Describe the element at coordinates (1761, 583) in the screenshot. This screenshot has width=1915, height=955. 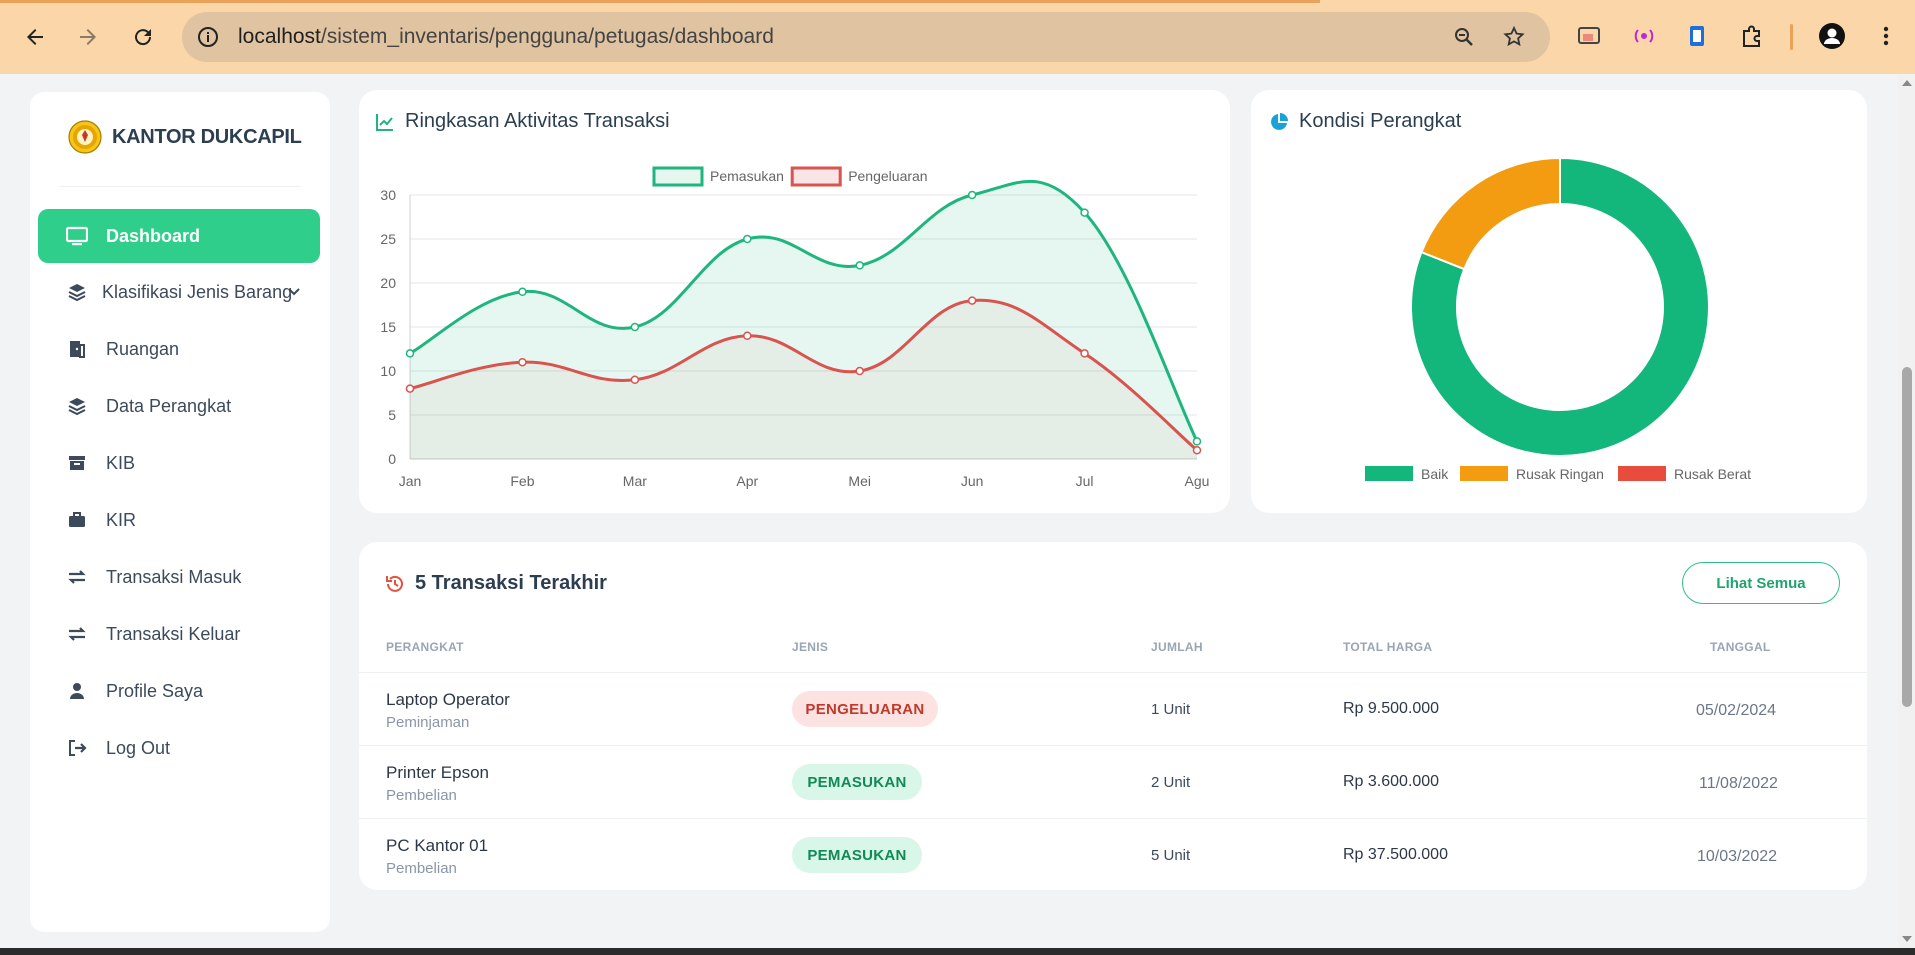
I see `view-all-button: Lihat Semua` at that location.